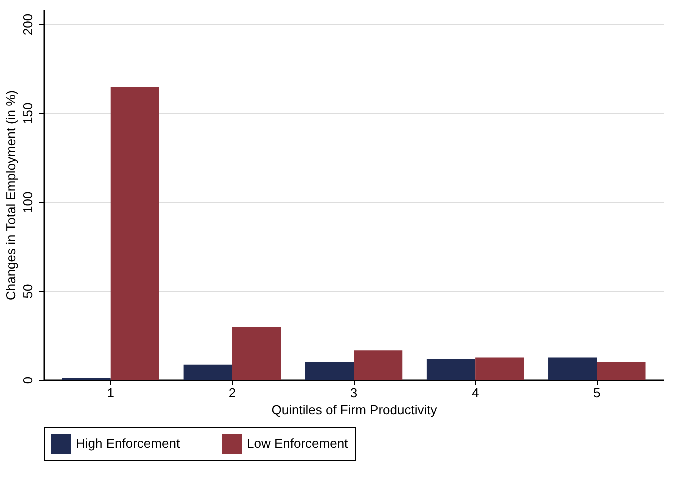  What do you see at coordinates (28, 291) in the screenshot?
I see `y-tick-label: 50` at bounding box center [28, 291].